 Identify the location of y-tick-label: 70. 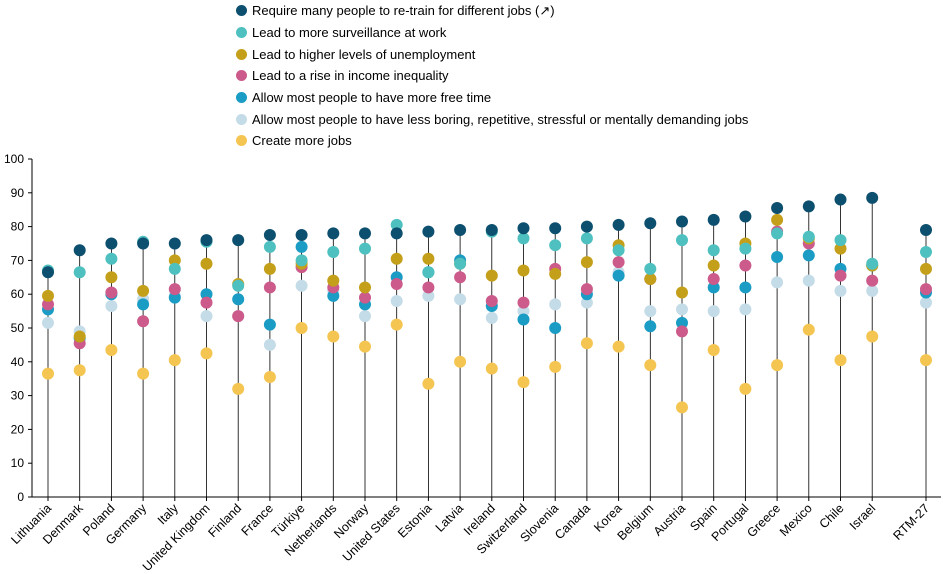
(18, 260).